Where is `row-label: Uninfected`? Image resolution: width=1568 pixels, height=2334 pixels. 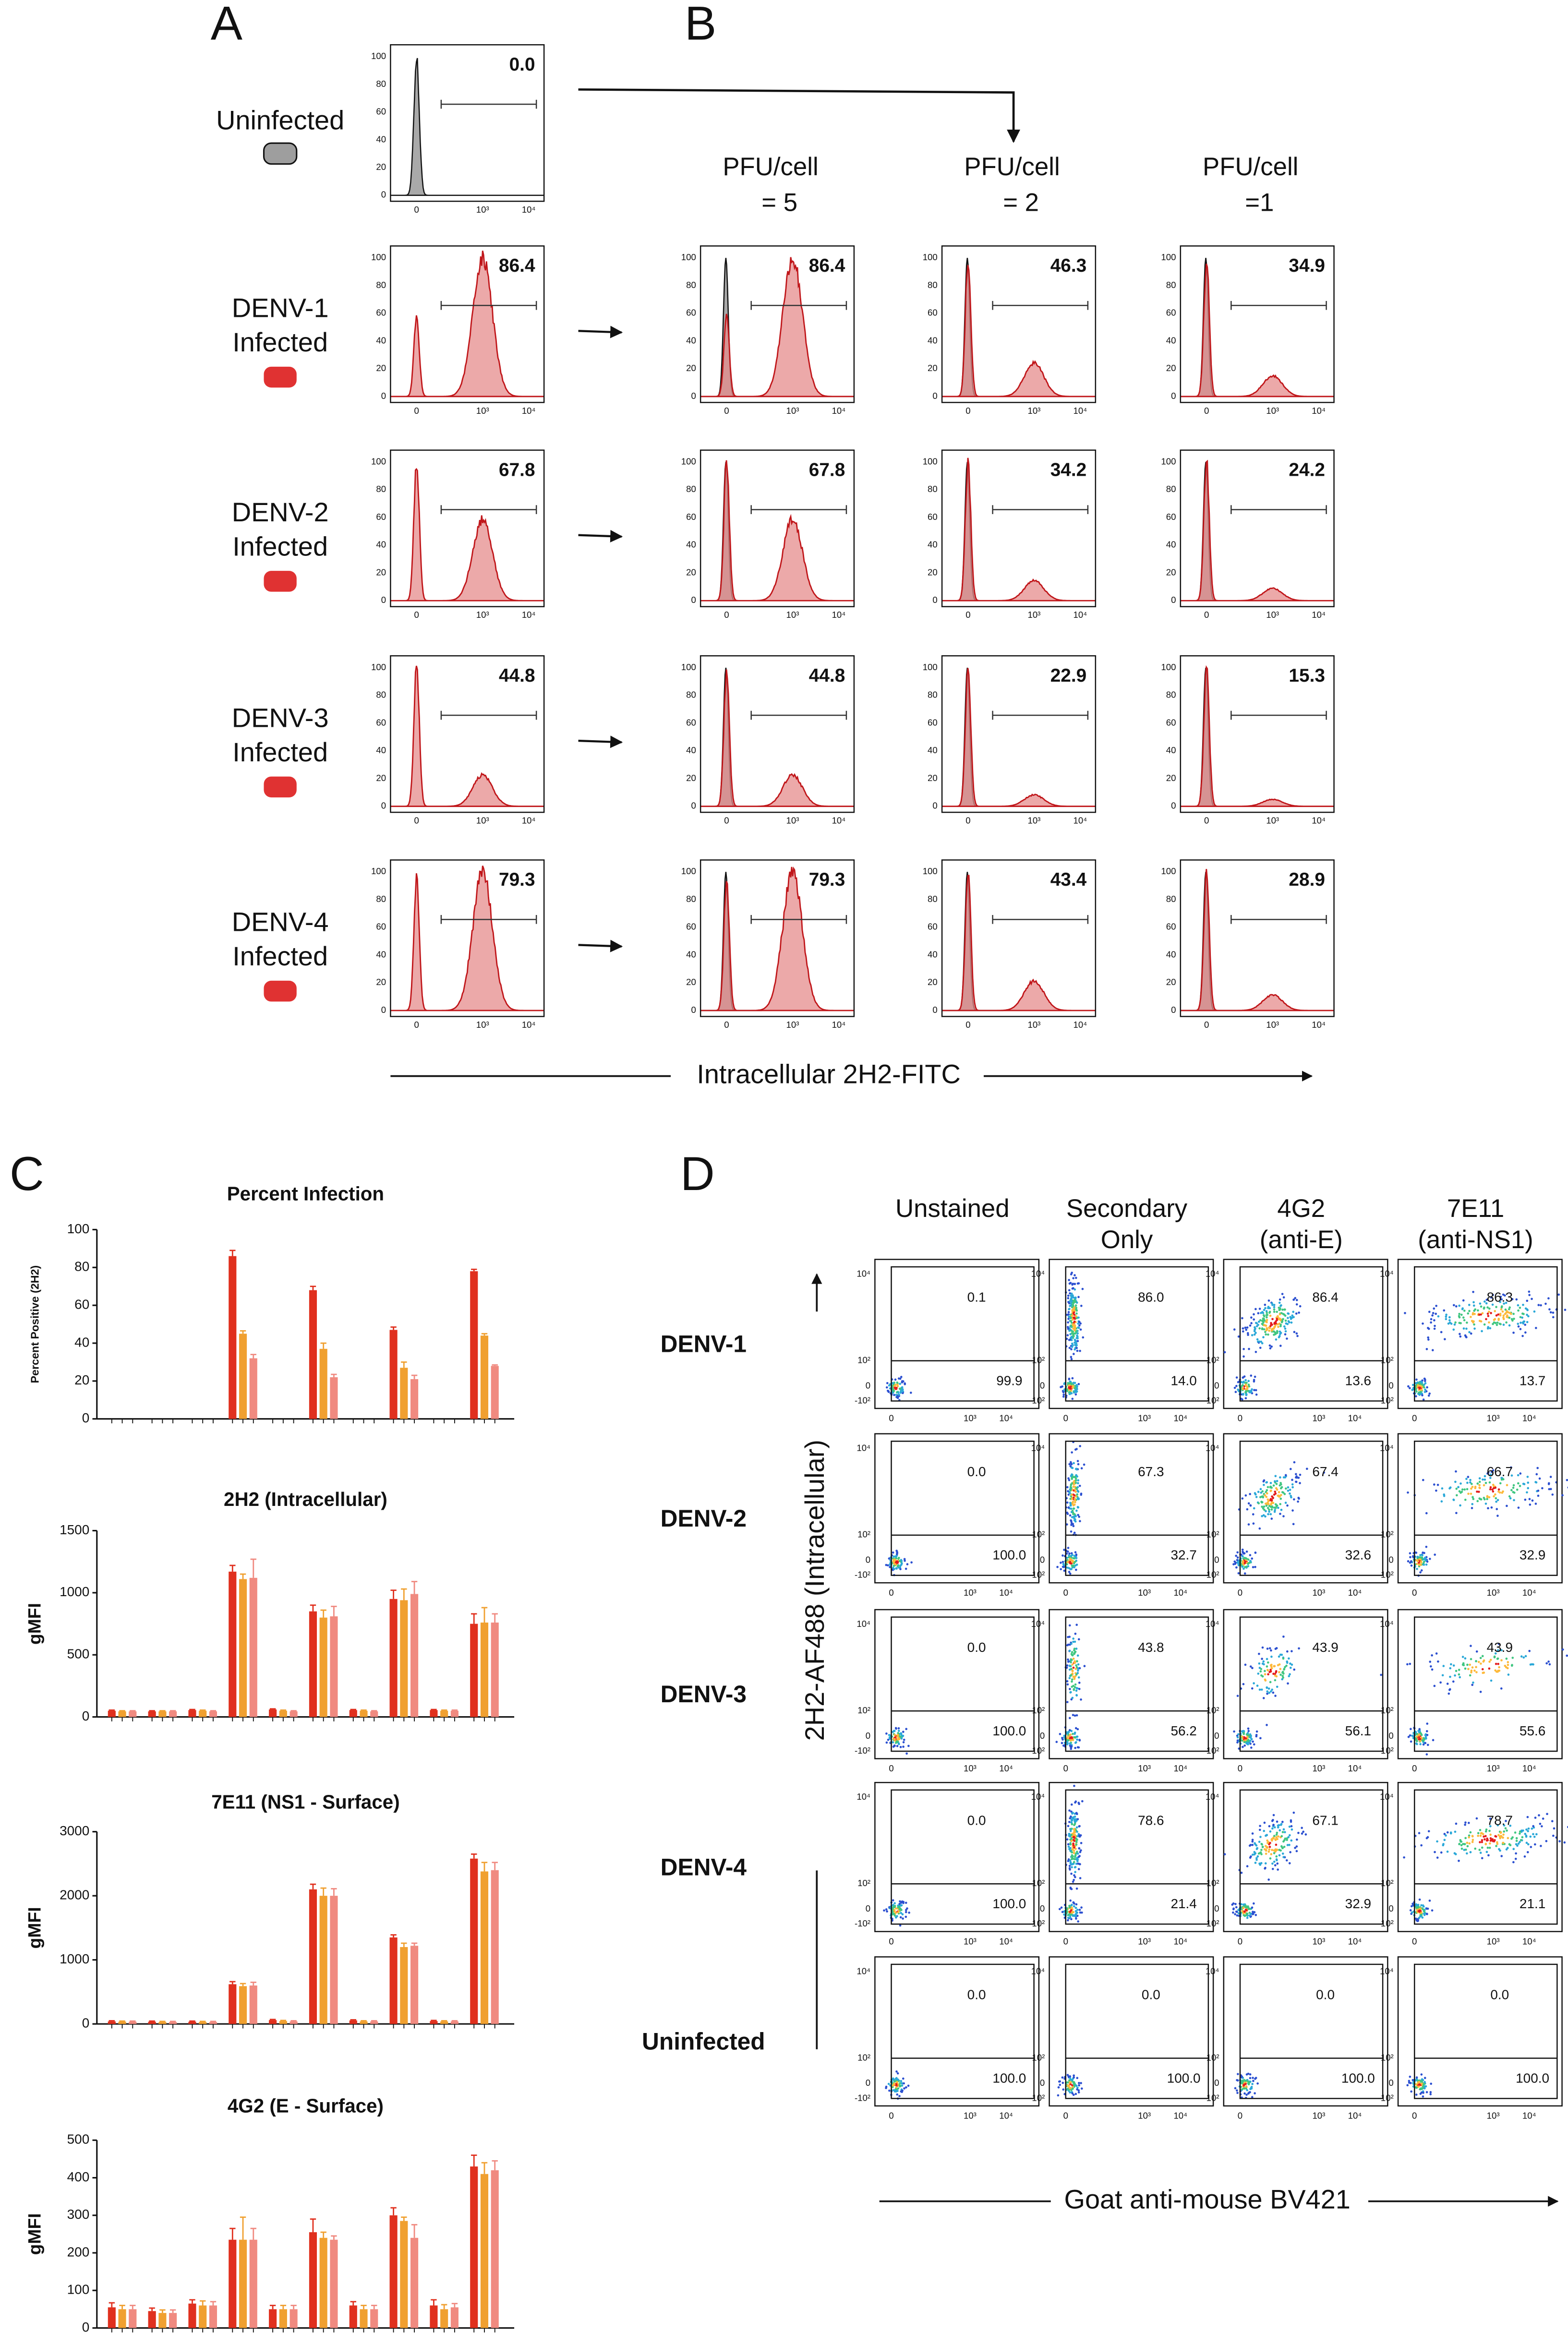
row-label: Uninfected is located at coordinates (280, 120).